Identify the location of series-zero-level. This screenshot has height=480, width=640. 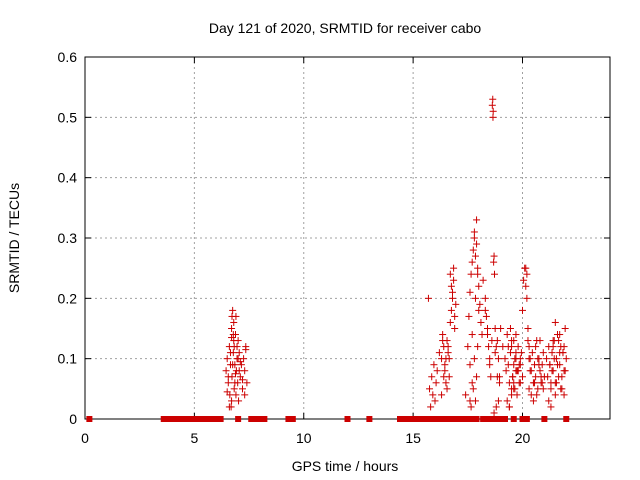
(328, 419).